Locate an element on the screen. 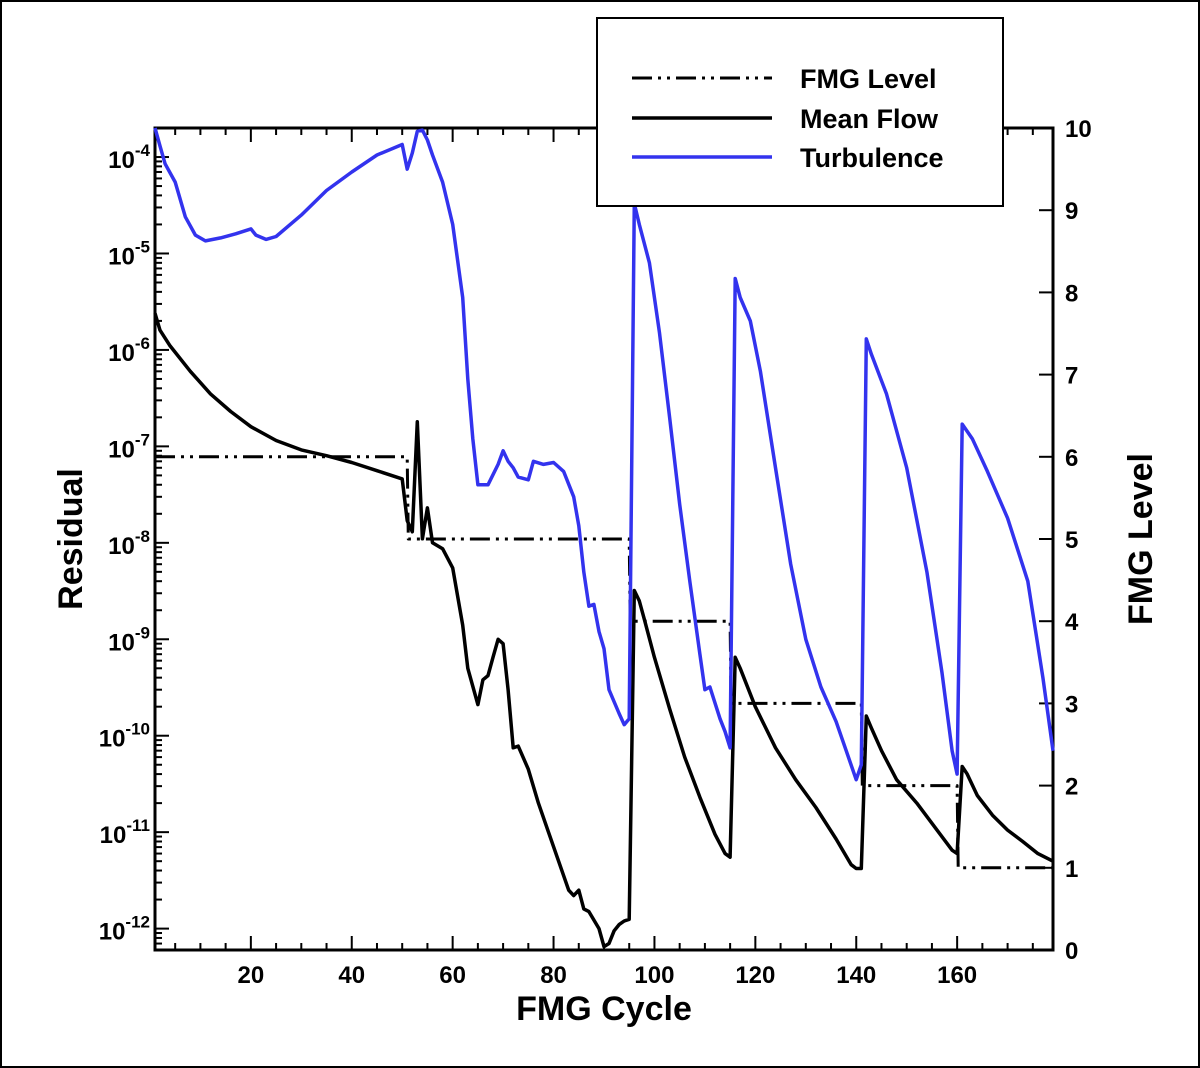 The height and width of the screenshot is (1068, 1200). x-tick-label: 80 is located at coordinates (553, 975).